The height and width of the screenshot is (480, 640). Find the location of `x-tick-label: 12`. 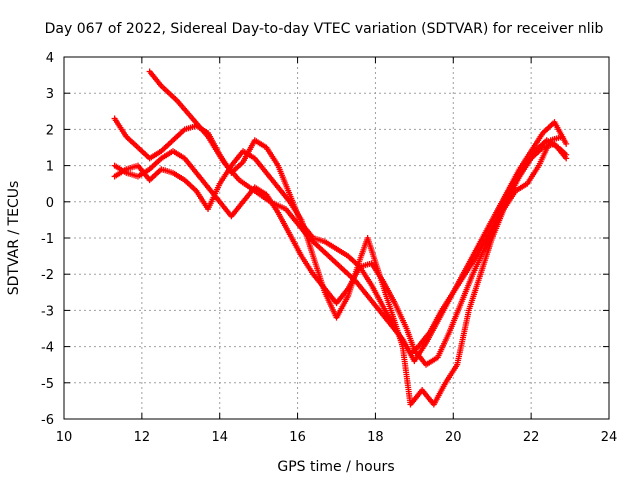

x-tick-label: 12 is located at coordinates (142, 437).